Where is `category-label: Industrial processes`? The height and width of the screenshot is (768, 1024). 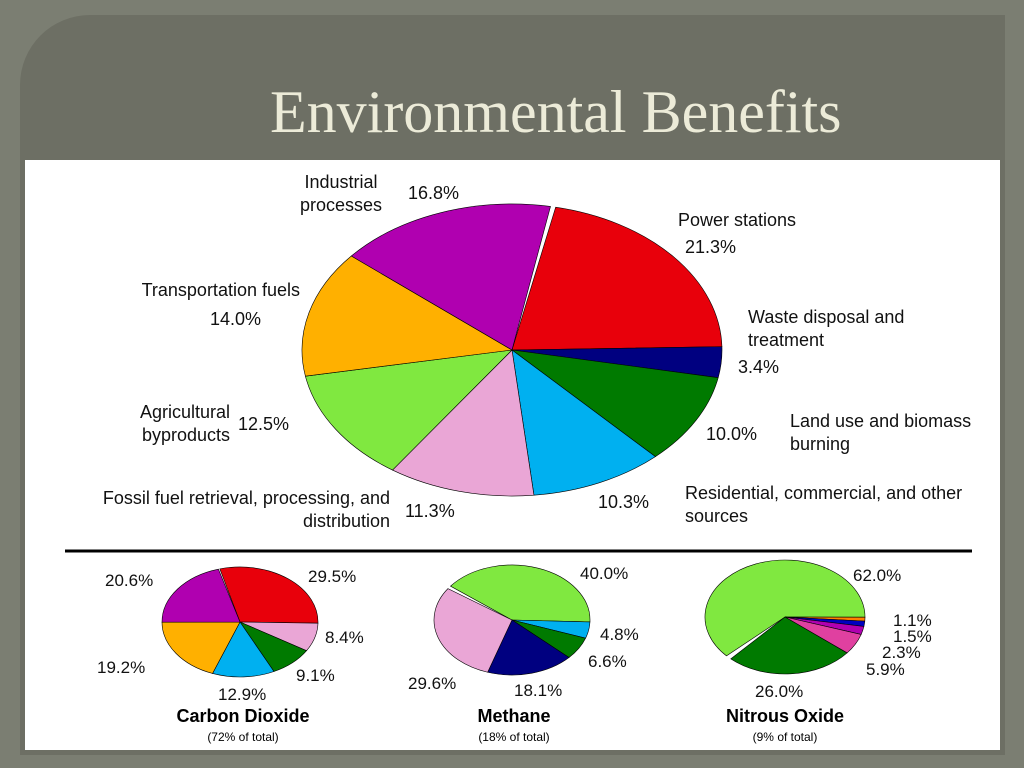 category-label: Industrial processes is located at coordinates (341, 193).